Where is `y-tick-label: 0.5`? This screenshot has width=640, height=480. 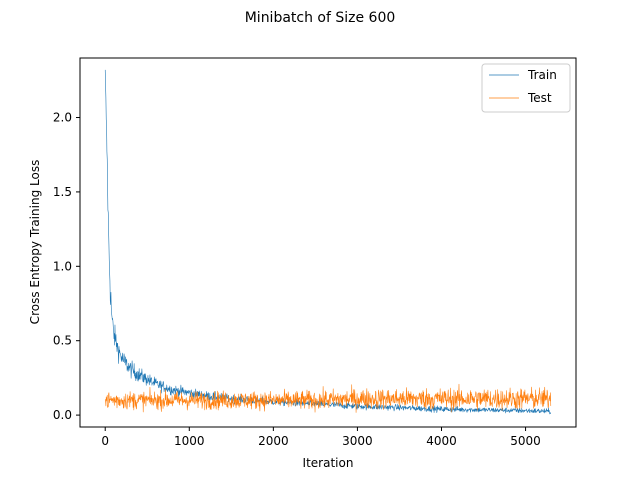 y-tick-label: 0.5 is located at coordinates (62, 341).